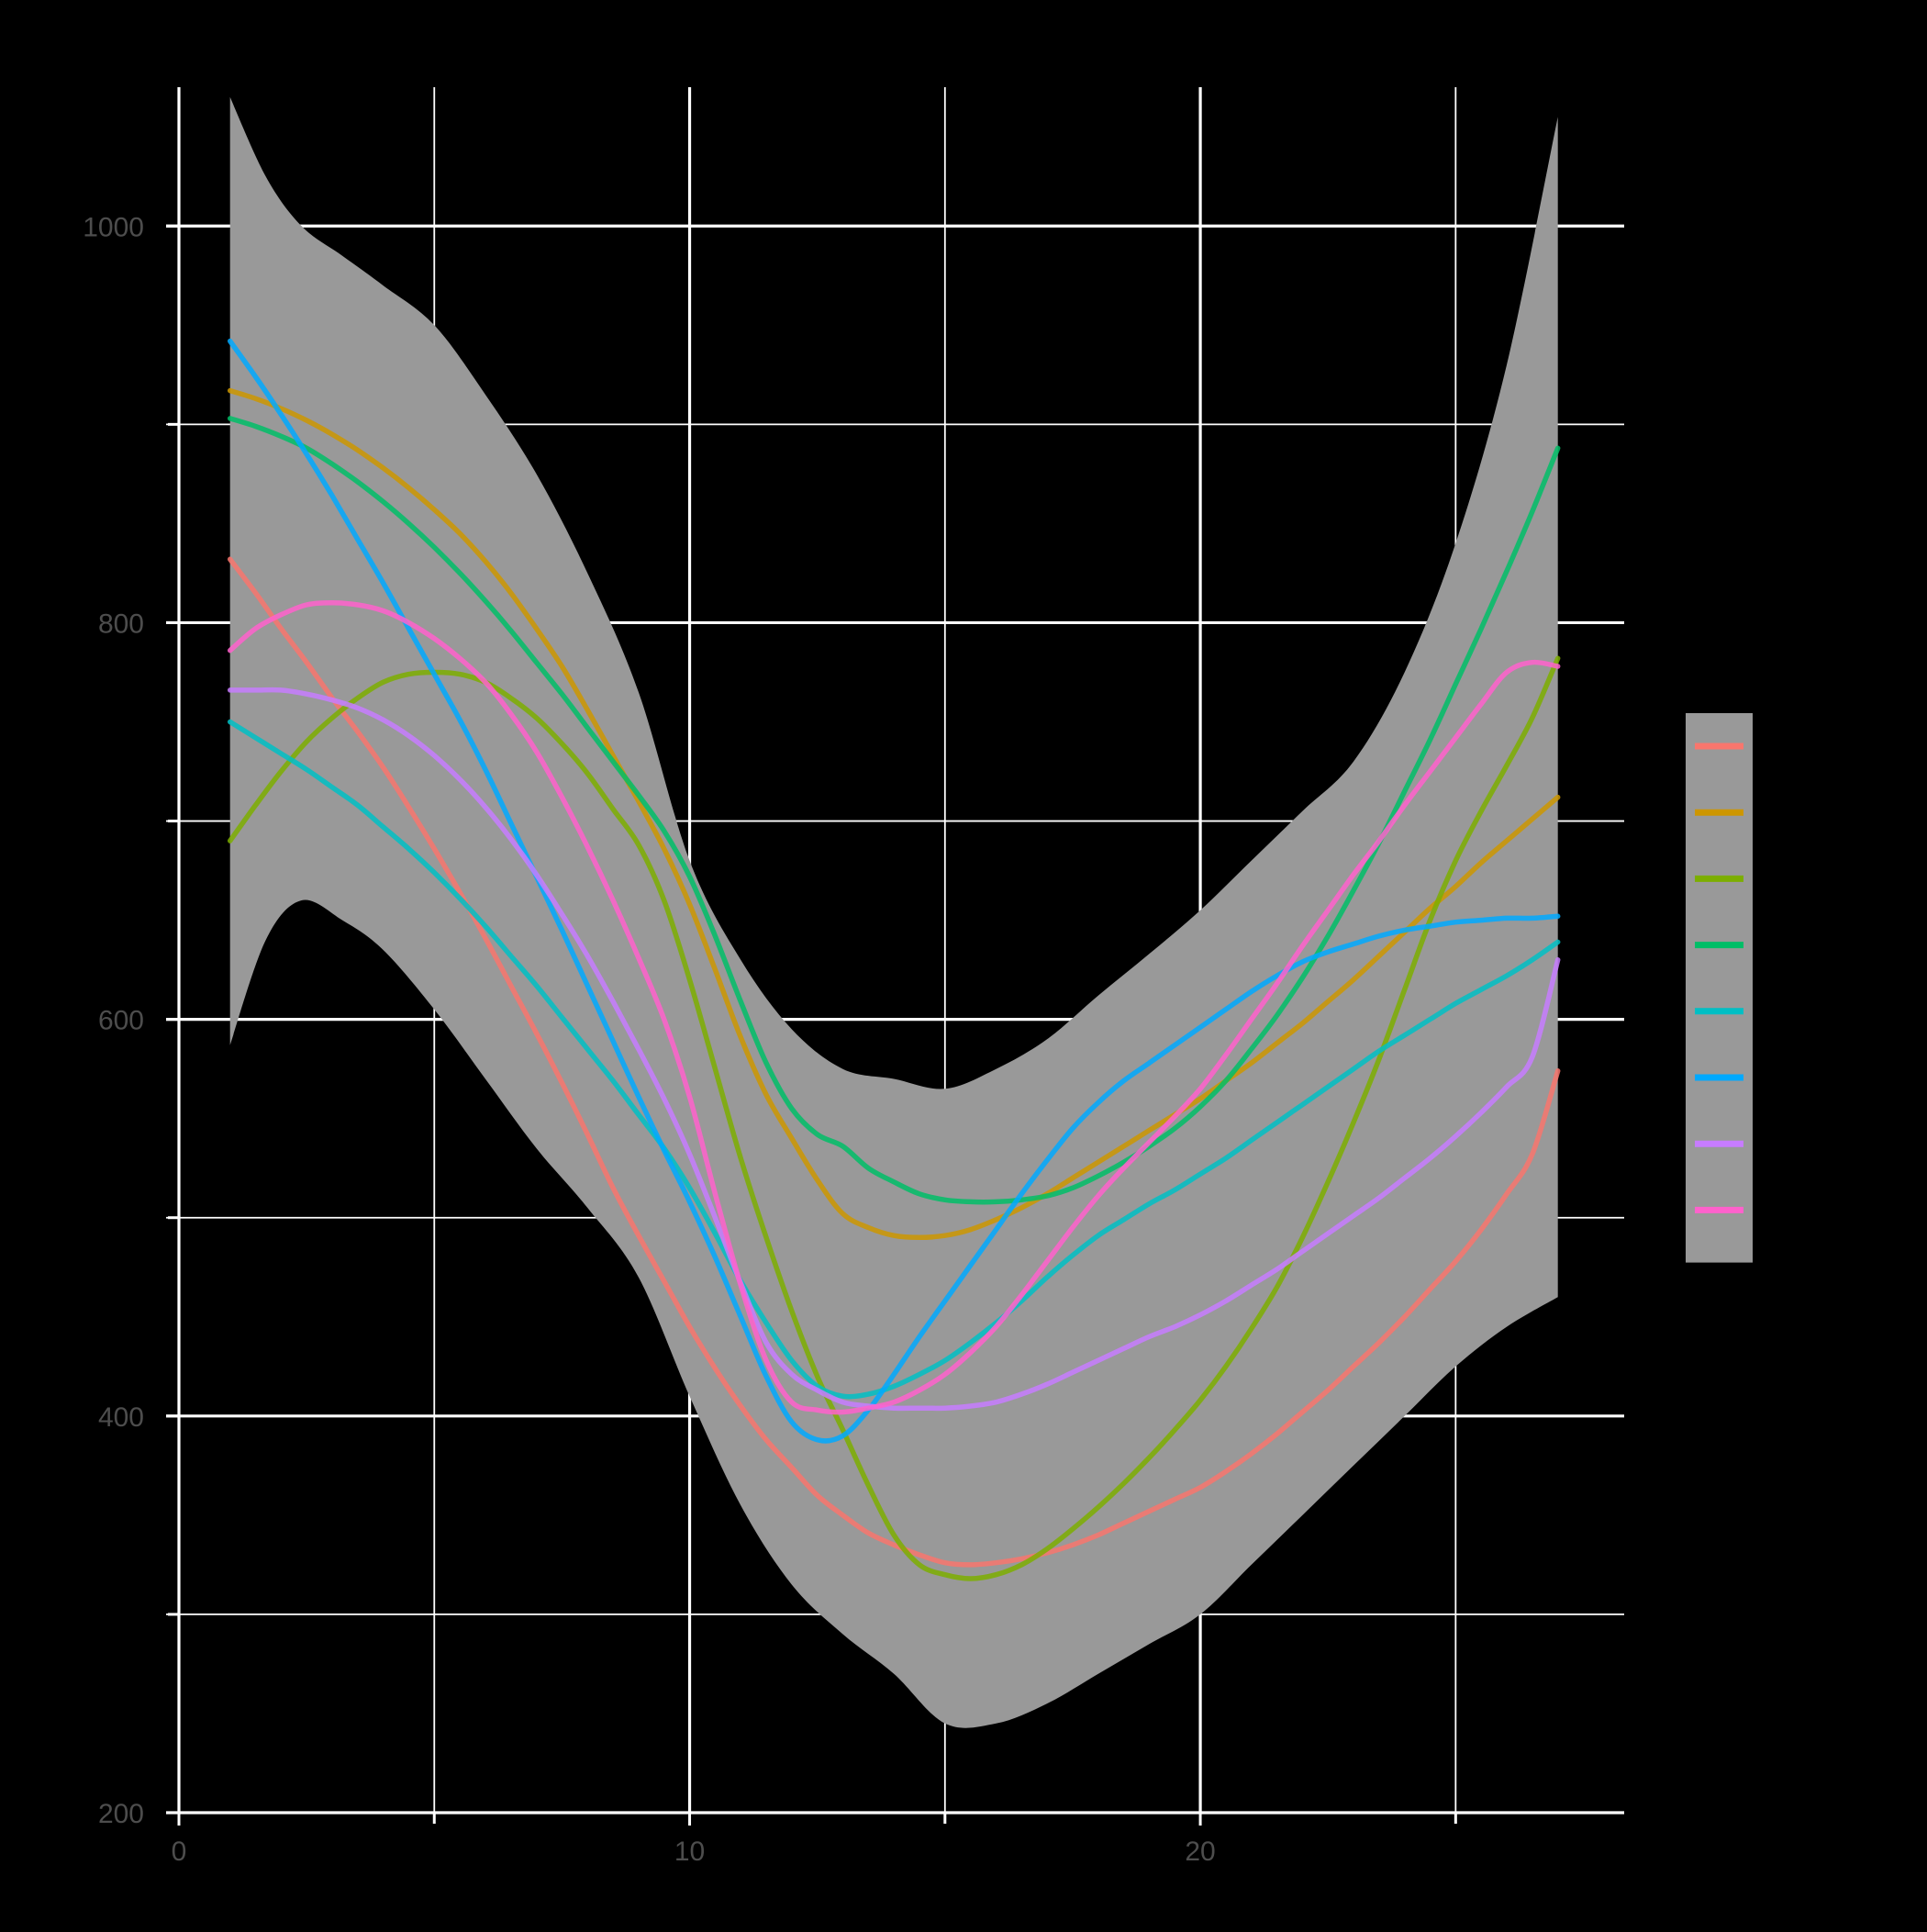 The width and height of the screenshot is (1927, 1932). I want to click on y-tick-label: 1000, so click(113, 227).